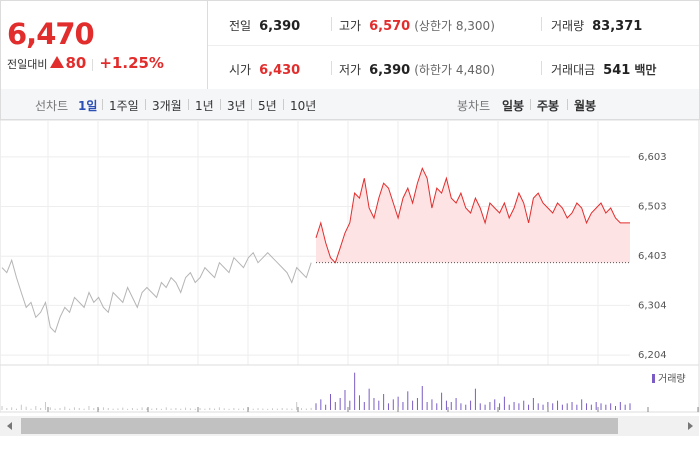 The width and height of the screenshot is (700, 450). I want to click on field-unit: 백만, so click(645, 70).